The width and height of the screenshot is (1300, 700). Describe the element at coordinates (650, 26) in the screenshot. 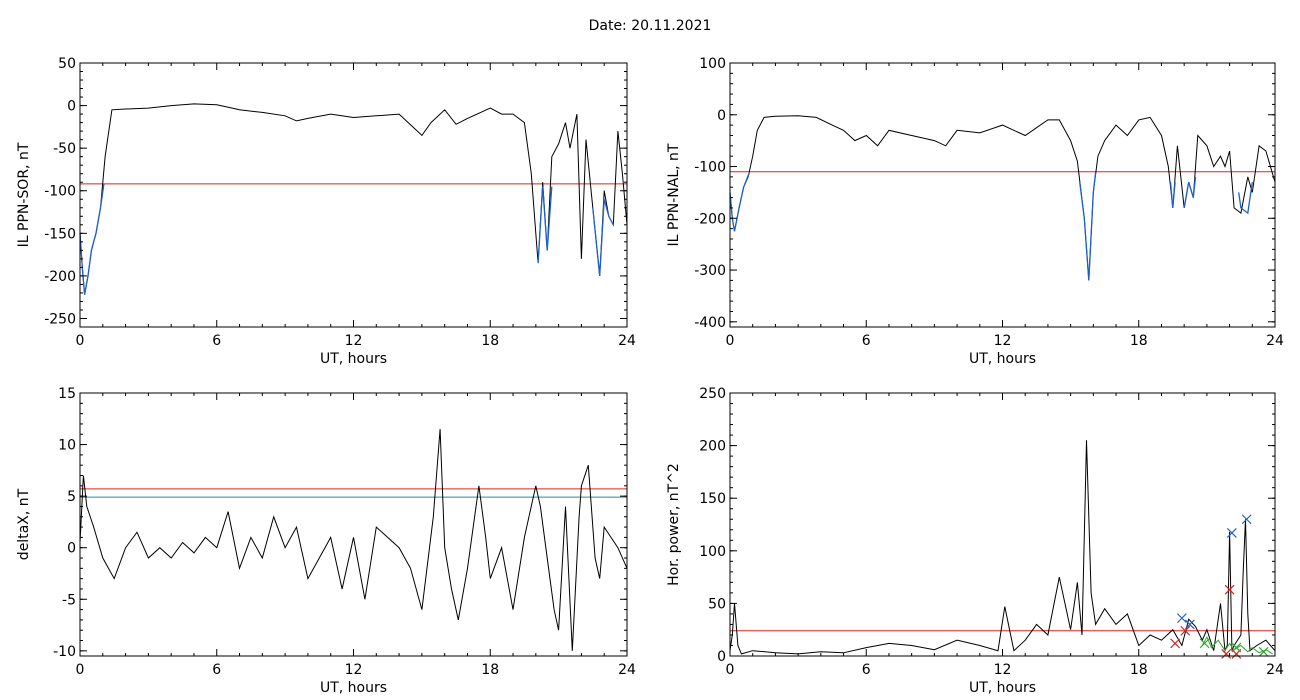

I see `page-title: Date: 20.11.2021` at that location.